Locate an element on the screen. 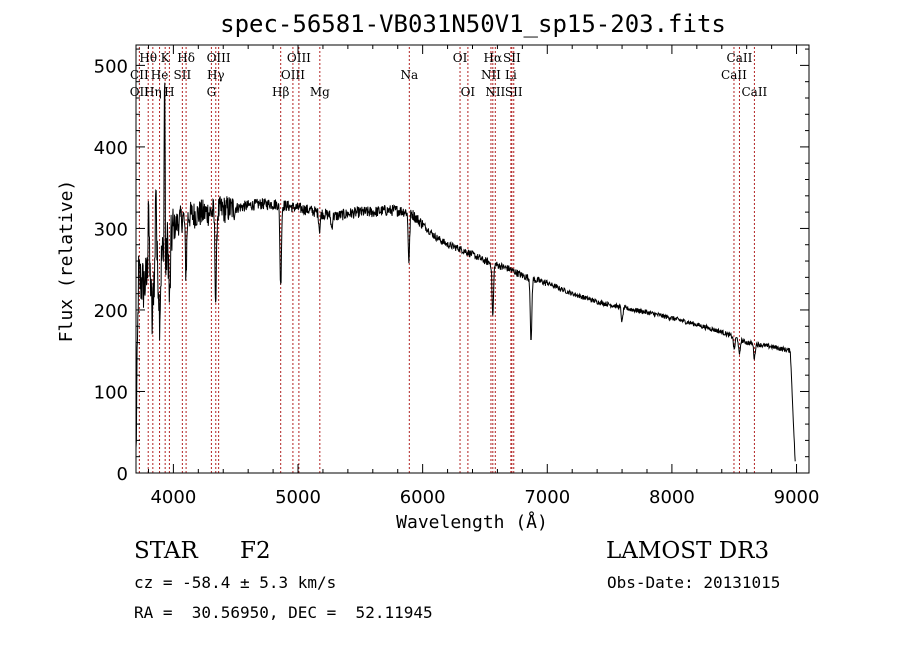  x-tick-label: 9000 is located at coordinates (797, 497).